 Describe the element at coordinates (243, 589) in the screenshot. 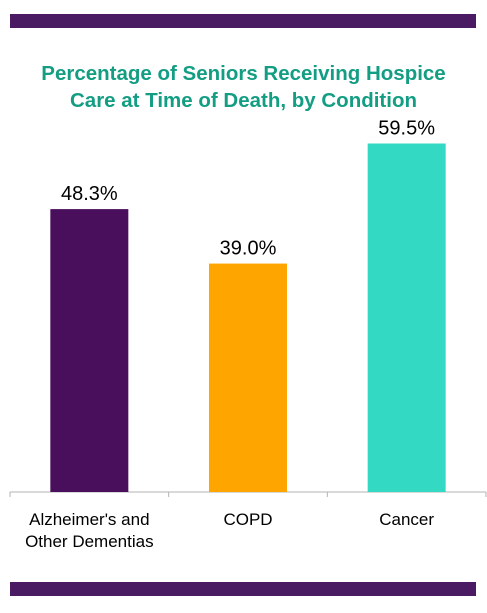

I see `bottom-accent-band` at that location.